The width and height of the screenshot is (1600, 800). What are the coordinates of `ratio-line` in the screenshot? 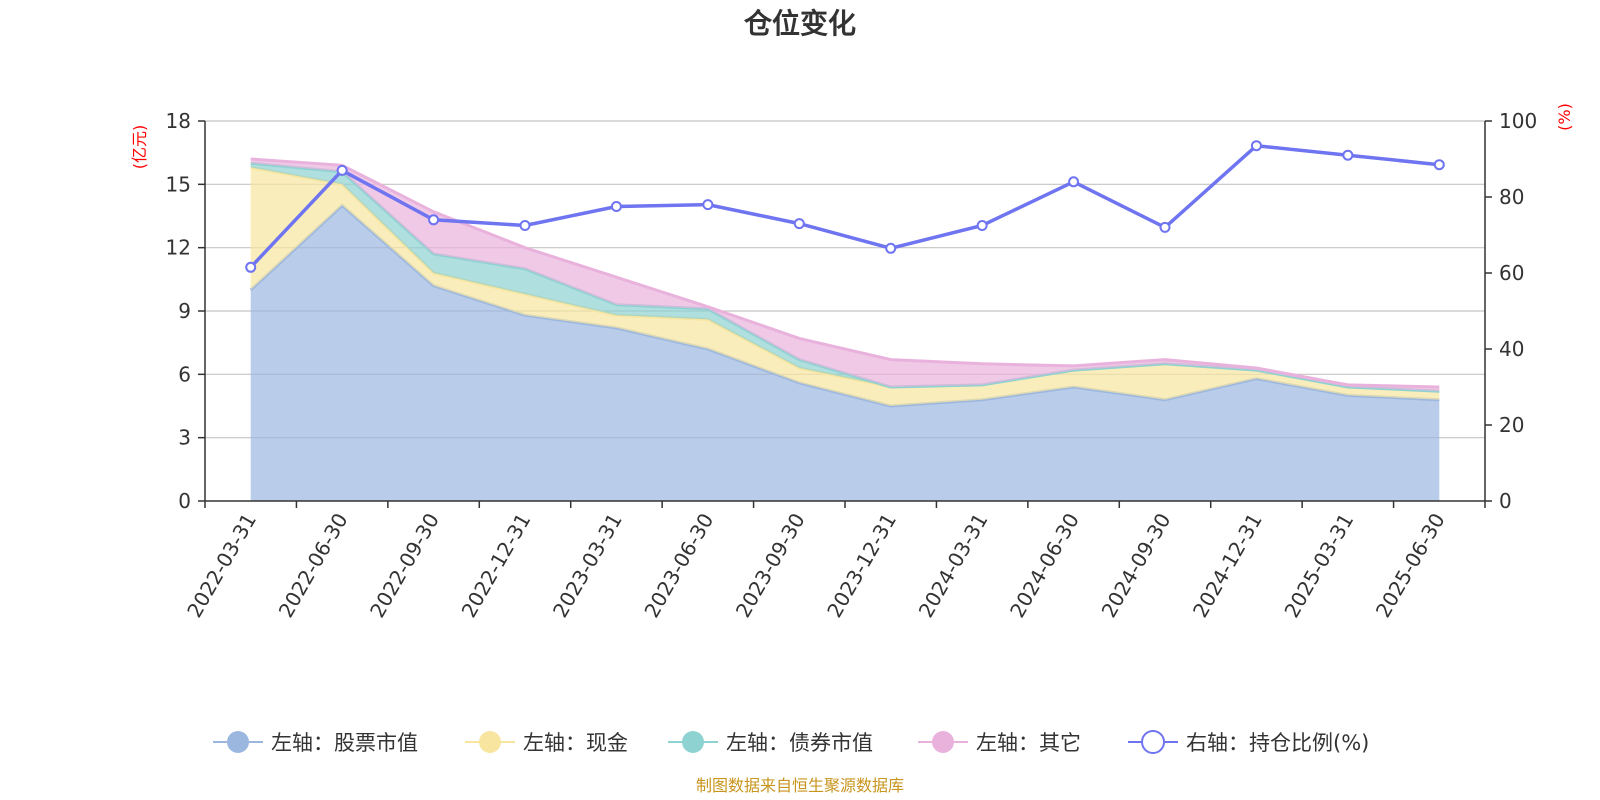 It's located at (844, 206).